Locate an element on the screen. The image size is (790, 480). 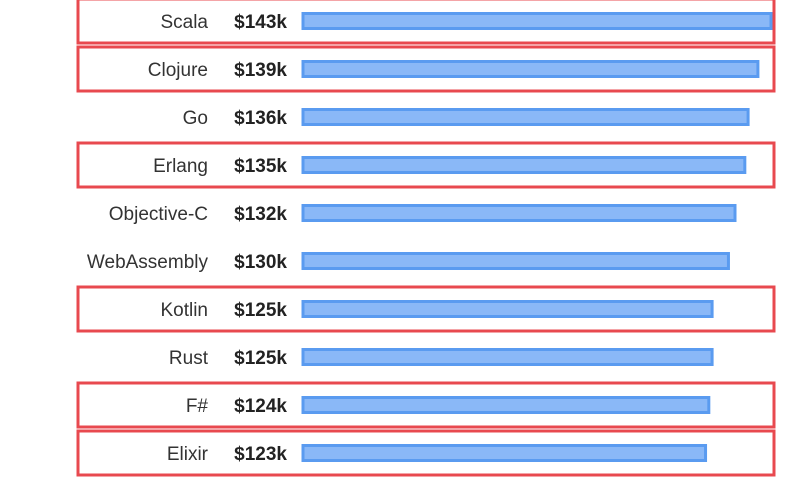
bar-go is located at coordinates (525, 117).